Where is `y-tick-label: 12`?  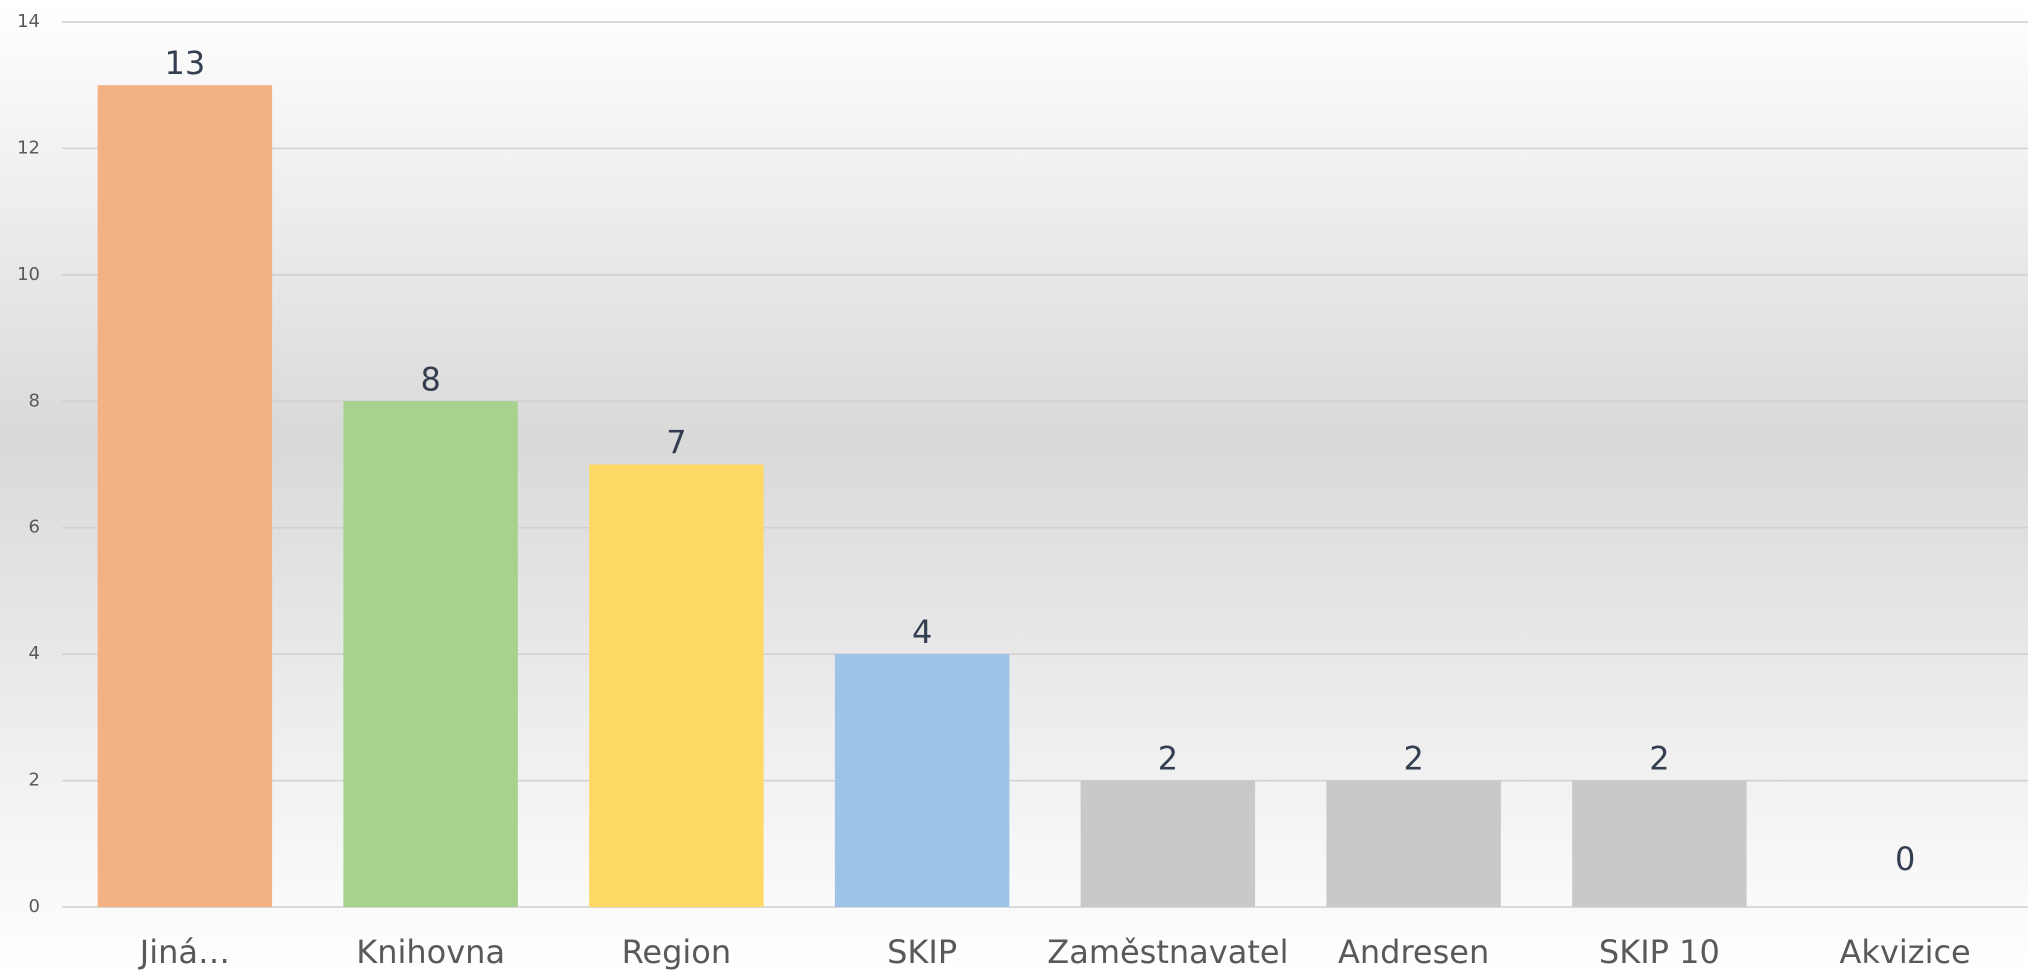 y-tick-label: 12 is located at coordinates (28, 147).